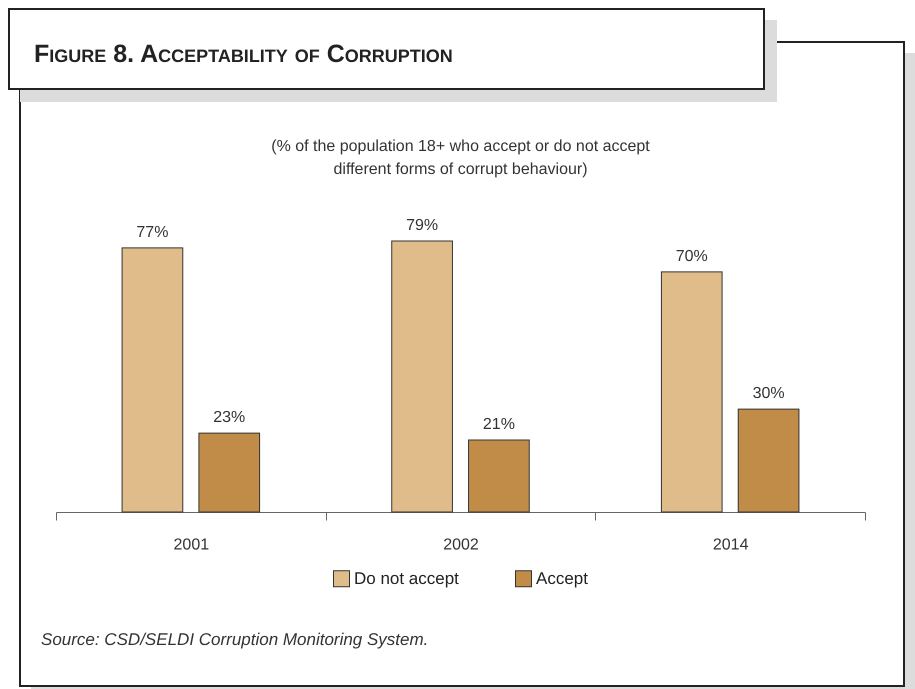 The height and width of the screenshot is (689, 915). I want to click on data-label: 70%, so click(692, 256).